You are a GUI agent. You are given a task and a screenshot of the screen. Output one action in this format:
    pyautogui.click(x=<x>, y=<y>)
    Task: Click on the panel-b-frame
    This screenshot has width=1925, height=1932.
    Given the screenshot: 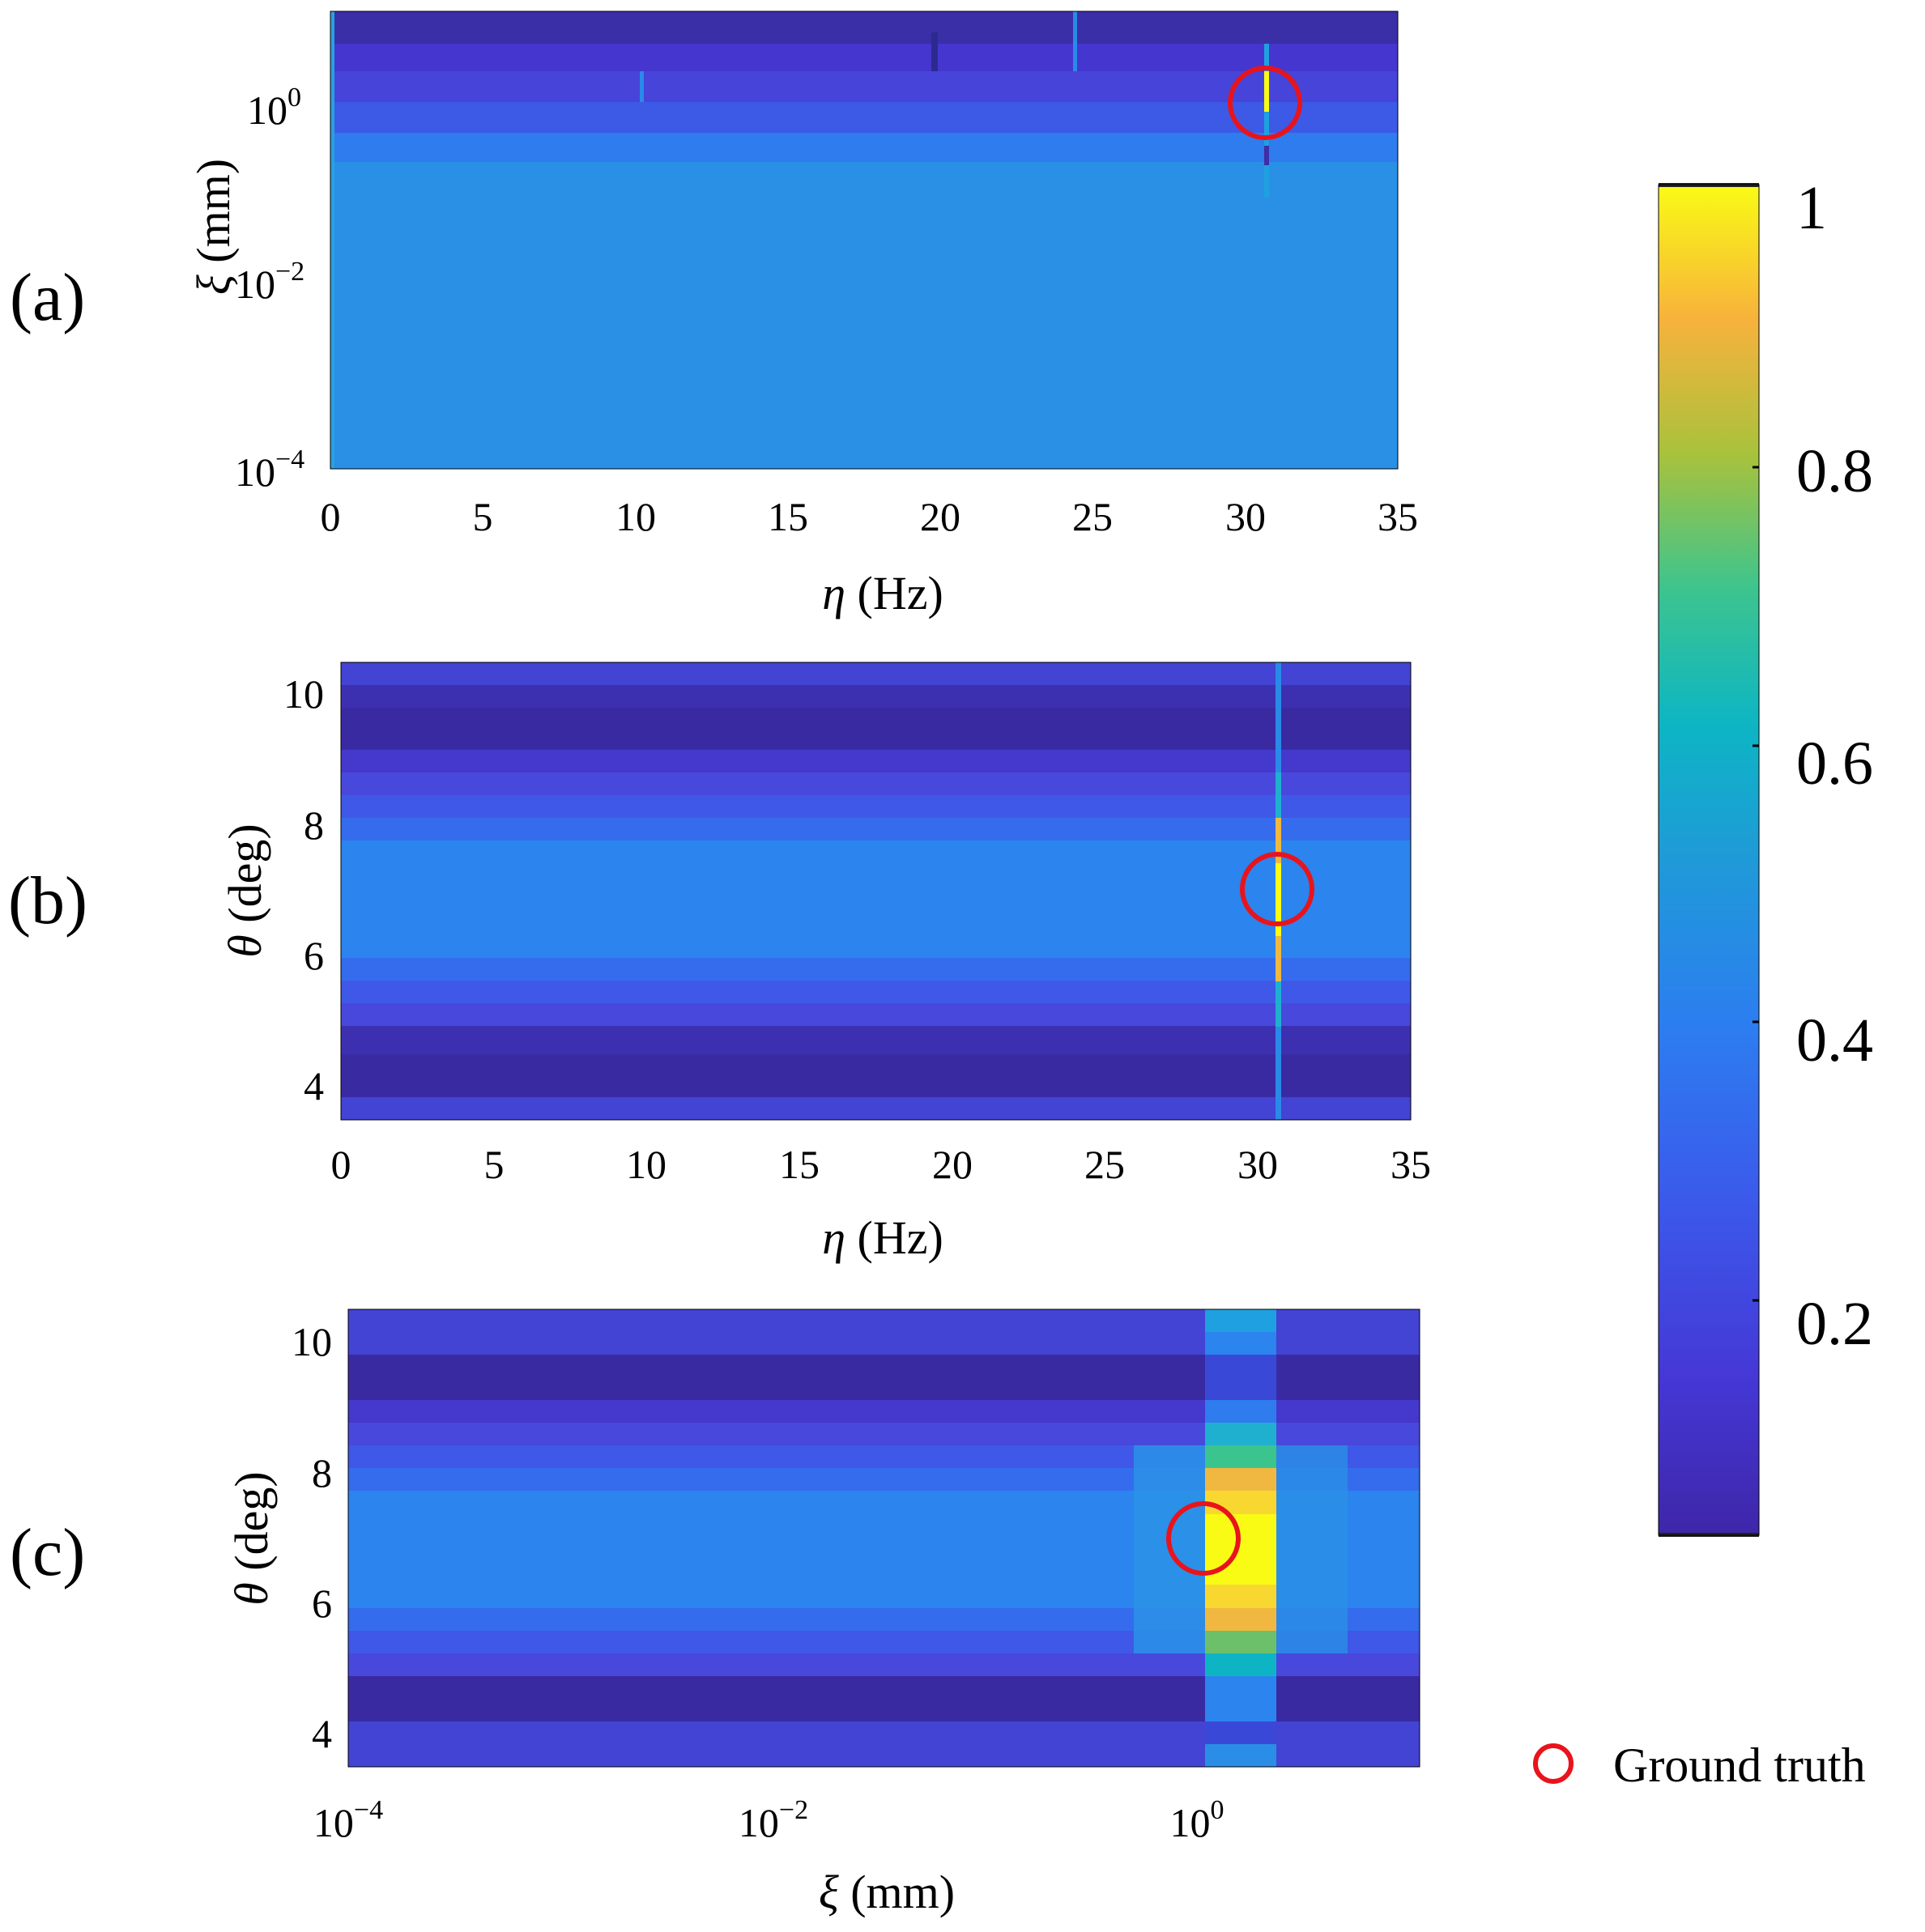 What is the action you would take?
    pyautogui.click(x=876, y=892)
    